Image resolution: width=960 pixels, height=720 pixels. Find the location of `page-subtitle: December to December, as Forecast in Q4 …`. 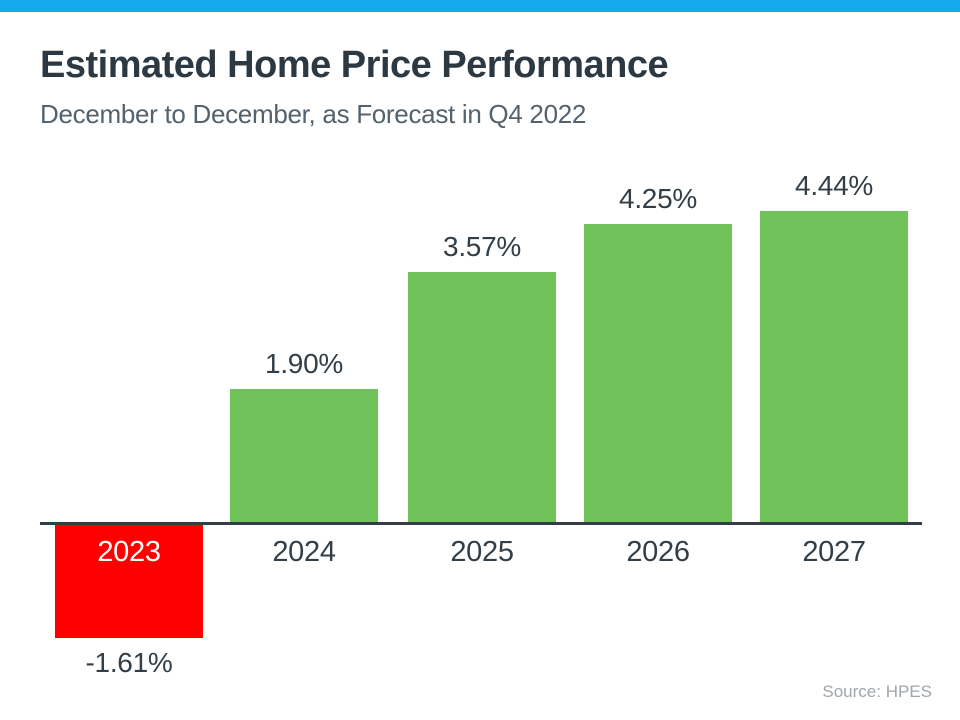

page-subtitle: December to December, as Forecast in Q4 … is located at coordinates (313, 114).